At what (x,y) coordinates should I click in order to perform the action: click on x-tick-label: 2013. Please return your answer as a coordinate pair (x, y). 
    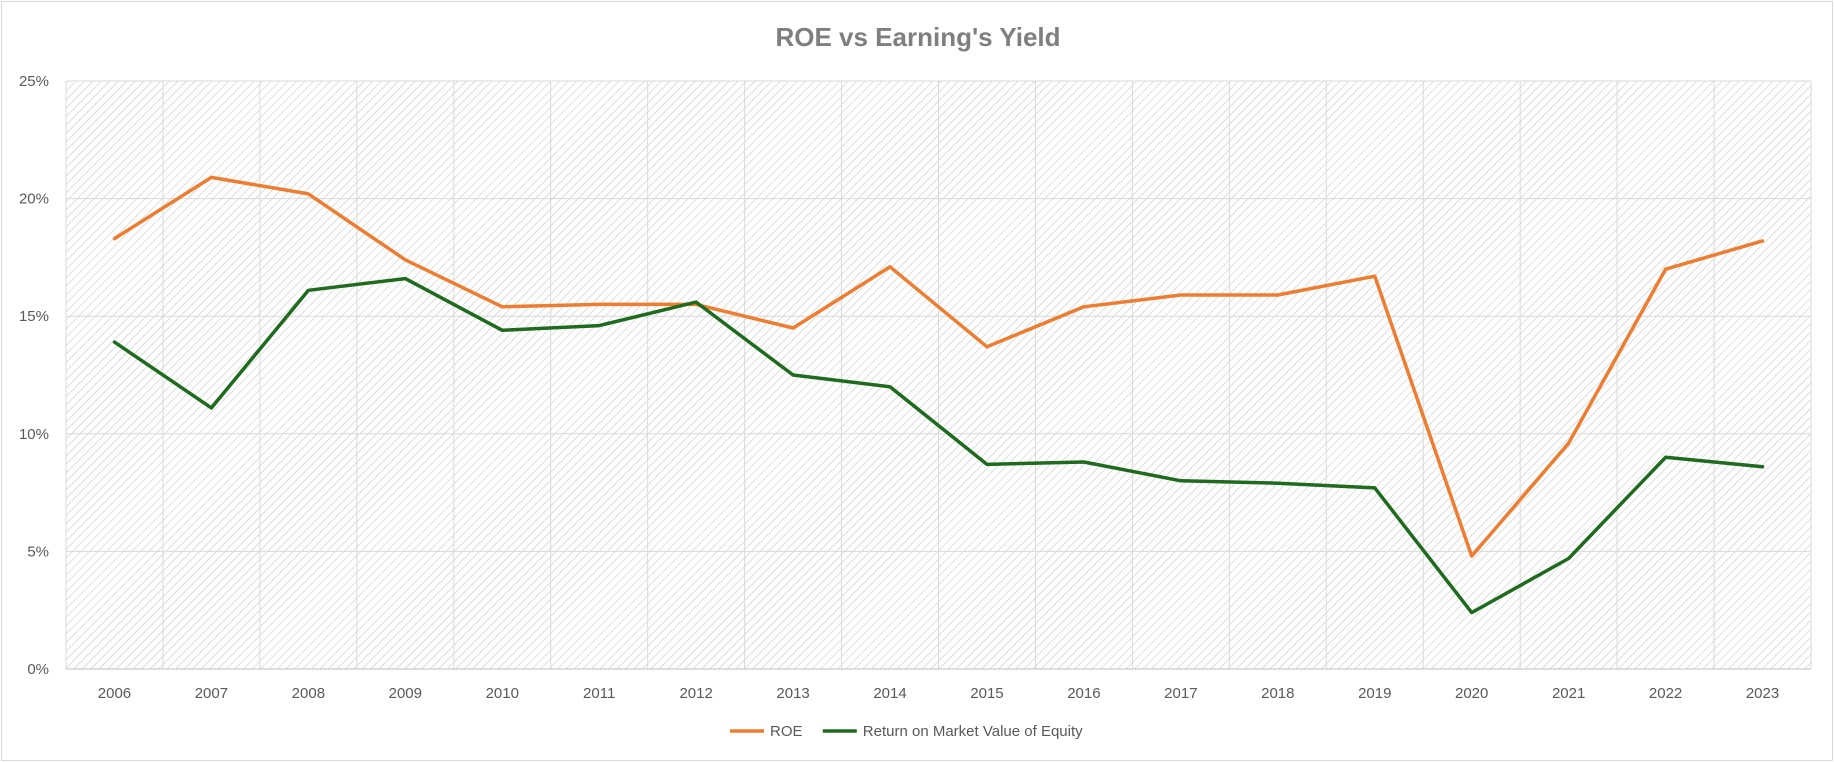
    Looking at the image, I should click on (792, 693).